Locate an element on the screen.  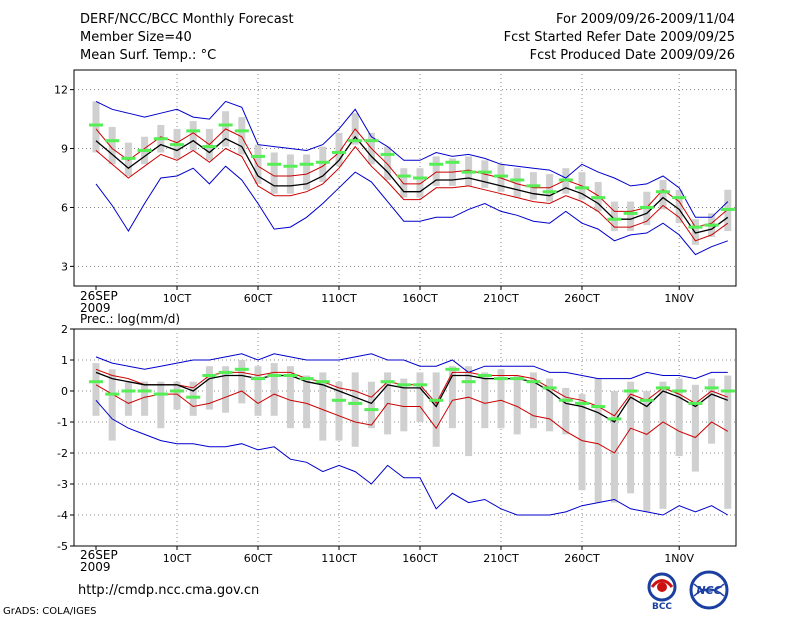
precip-panel-title: Prec.: log(mm/d) is located at coordinates (130, 319).